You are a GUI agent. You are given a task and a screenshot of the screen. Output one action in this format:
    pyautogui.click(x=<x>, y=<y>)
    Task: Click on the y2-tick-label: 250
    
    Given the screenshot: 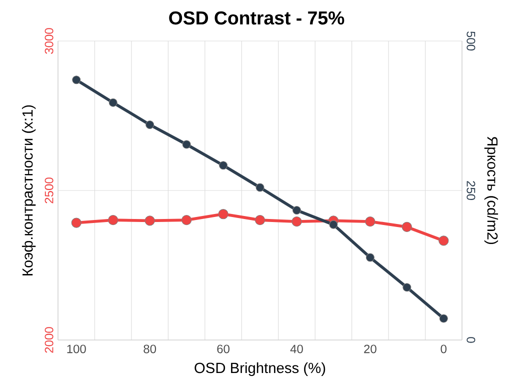 What is the action you would take?
    pyautogui.click(x=471, y=190)
    